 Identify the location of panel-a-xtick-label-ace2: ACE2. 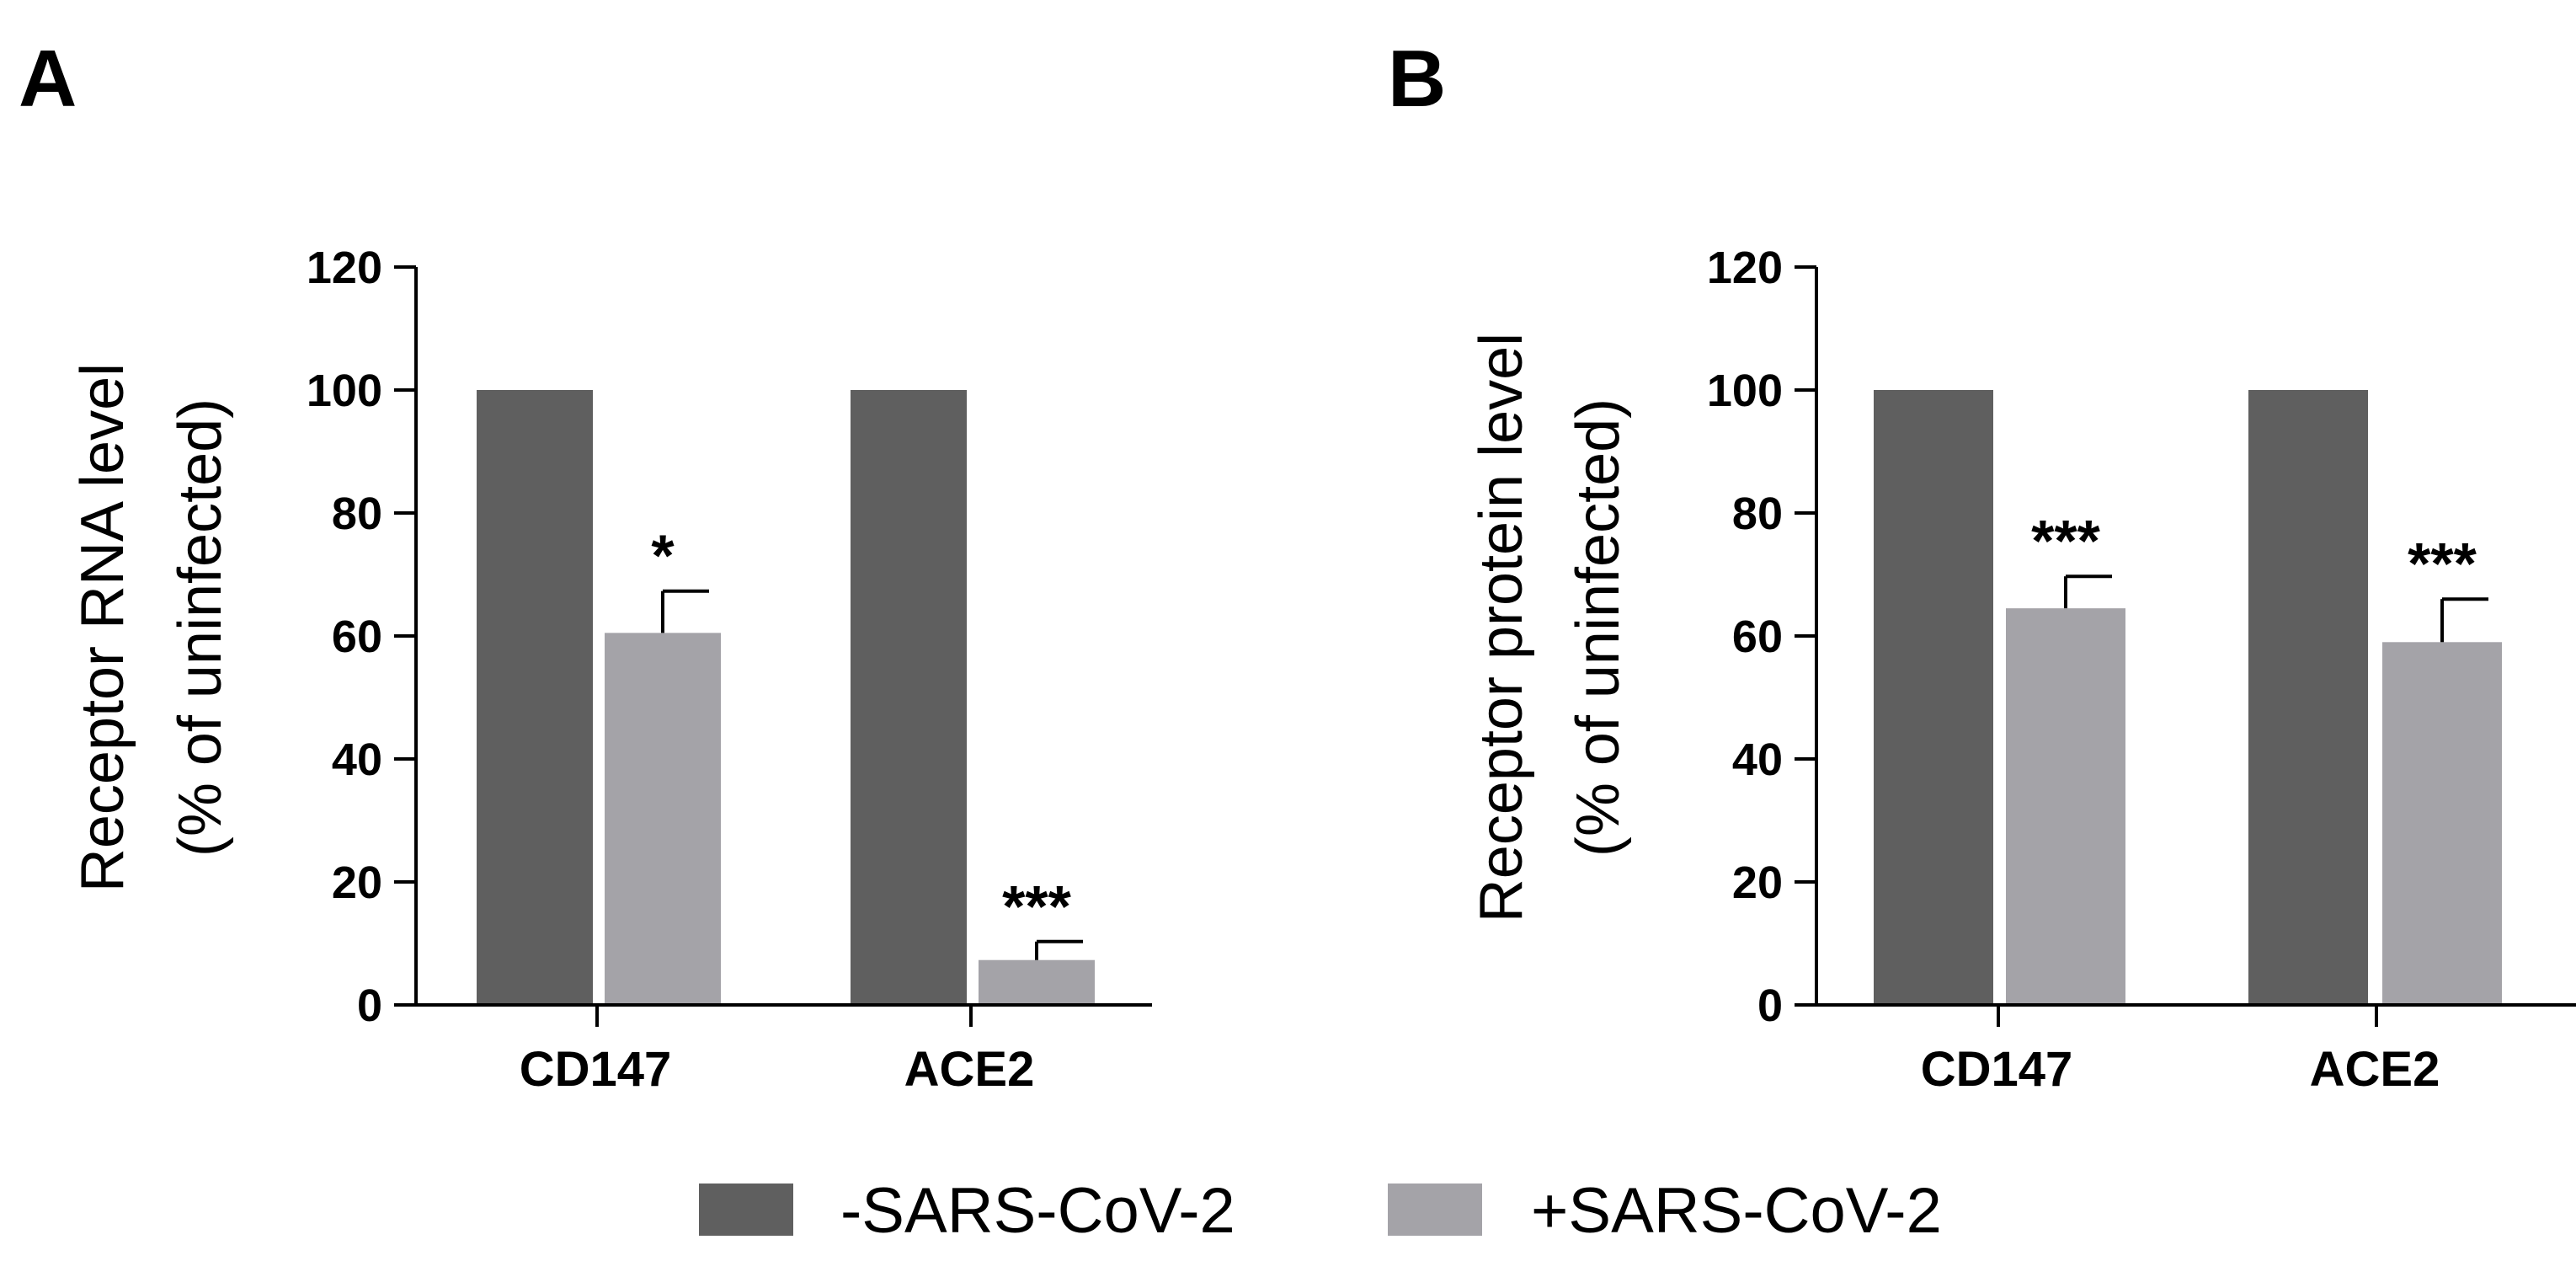
(969, 1069).